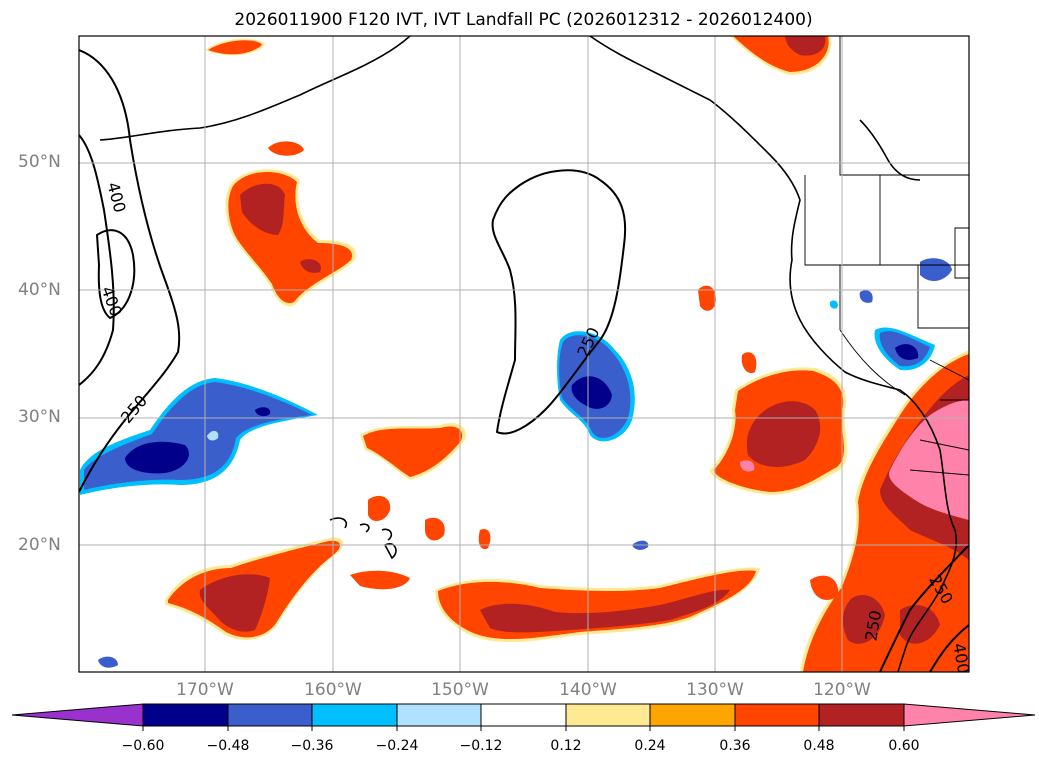  I want to click on positive-anomaly-california, so click(884, 511).